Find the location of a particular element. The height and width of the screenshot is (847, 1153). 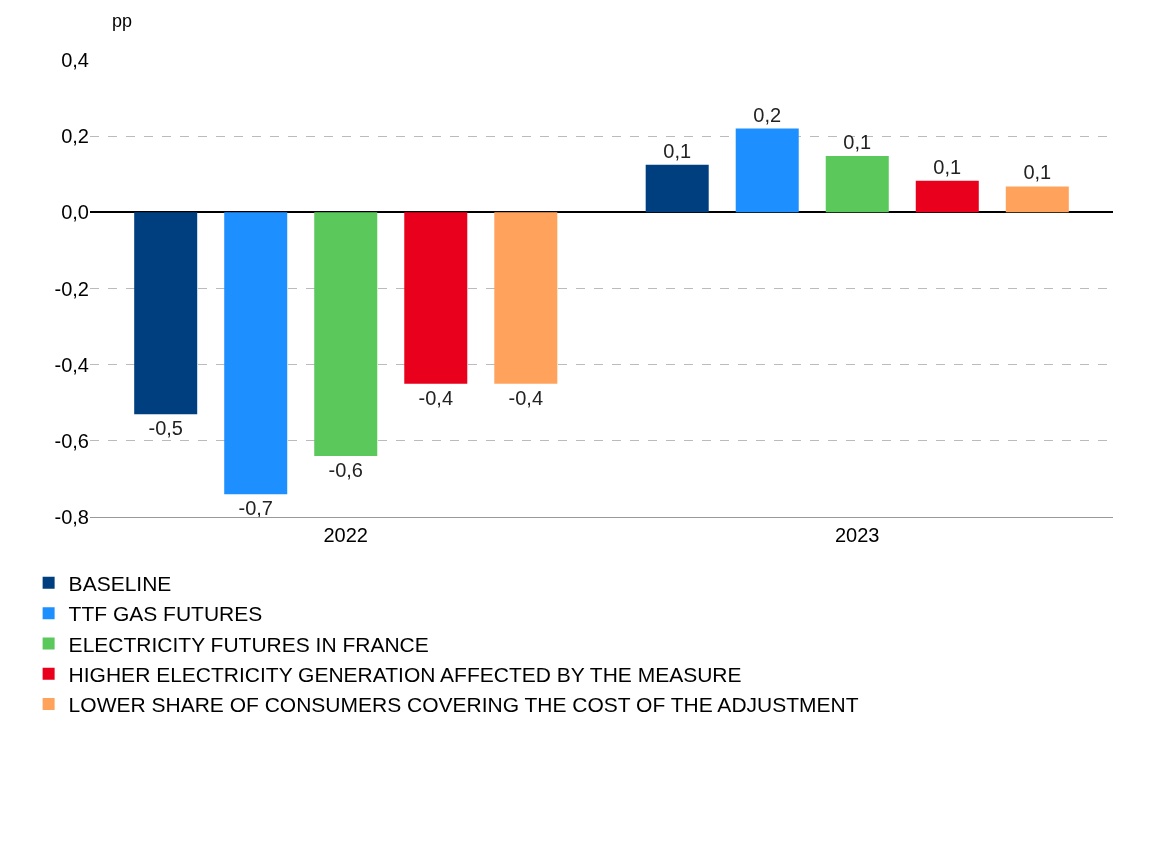

data-label: -0,7 is located at coordinates (255, 508).